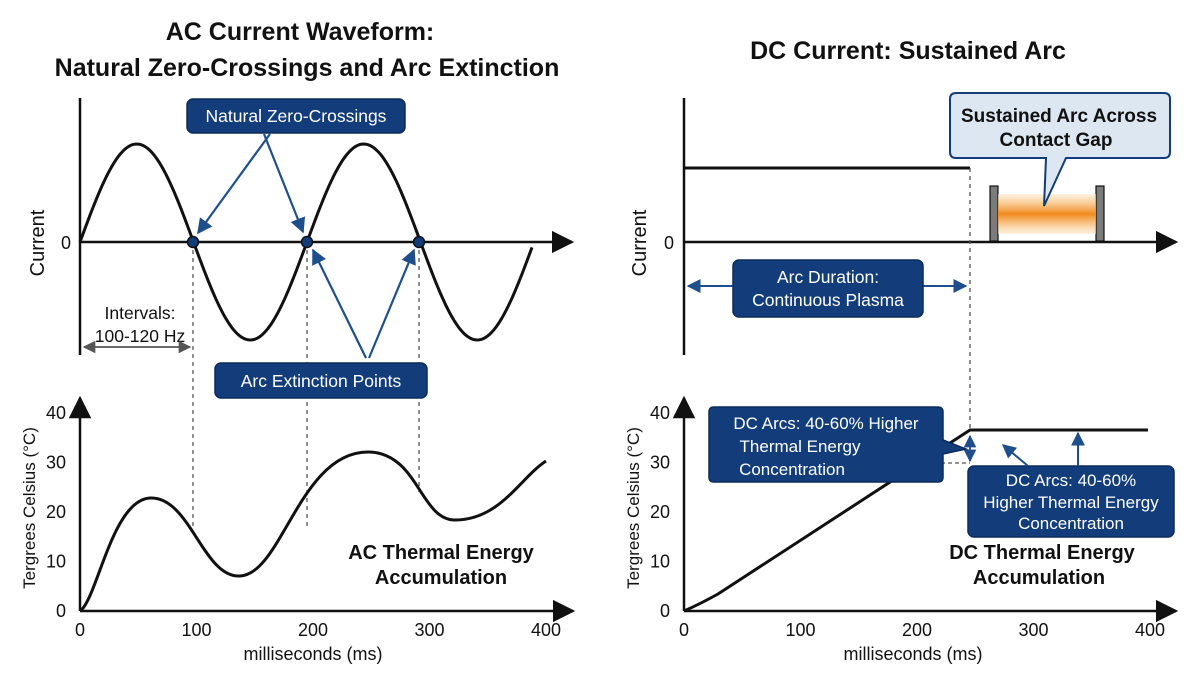 The width and height of the screenshot is (1200, 675). What do you see at coordinates (828, 300) in the screenshot?
I see `arc-duration-line2: Continuous Plasma` at bounding box center [828, 300].